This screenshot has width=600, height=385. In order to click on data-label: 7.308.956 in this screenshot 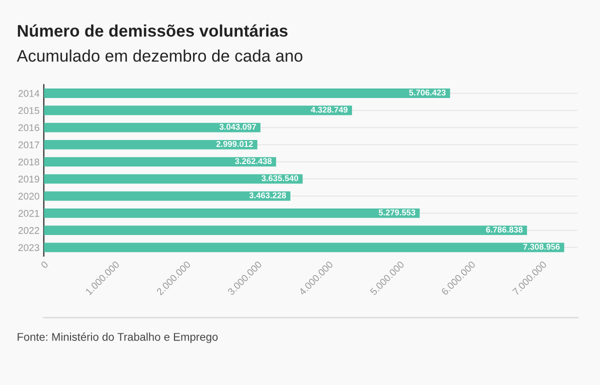, I will do `click(541, 247)`.